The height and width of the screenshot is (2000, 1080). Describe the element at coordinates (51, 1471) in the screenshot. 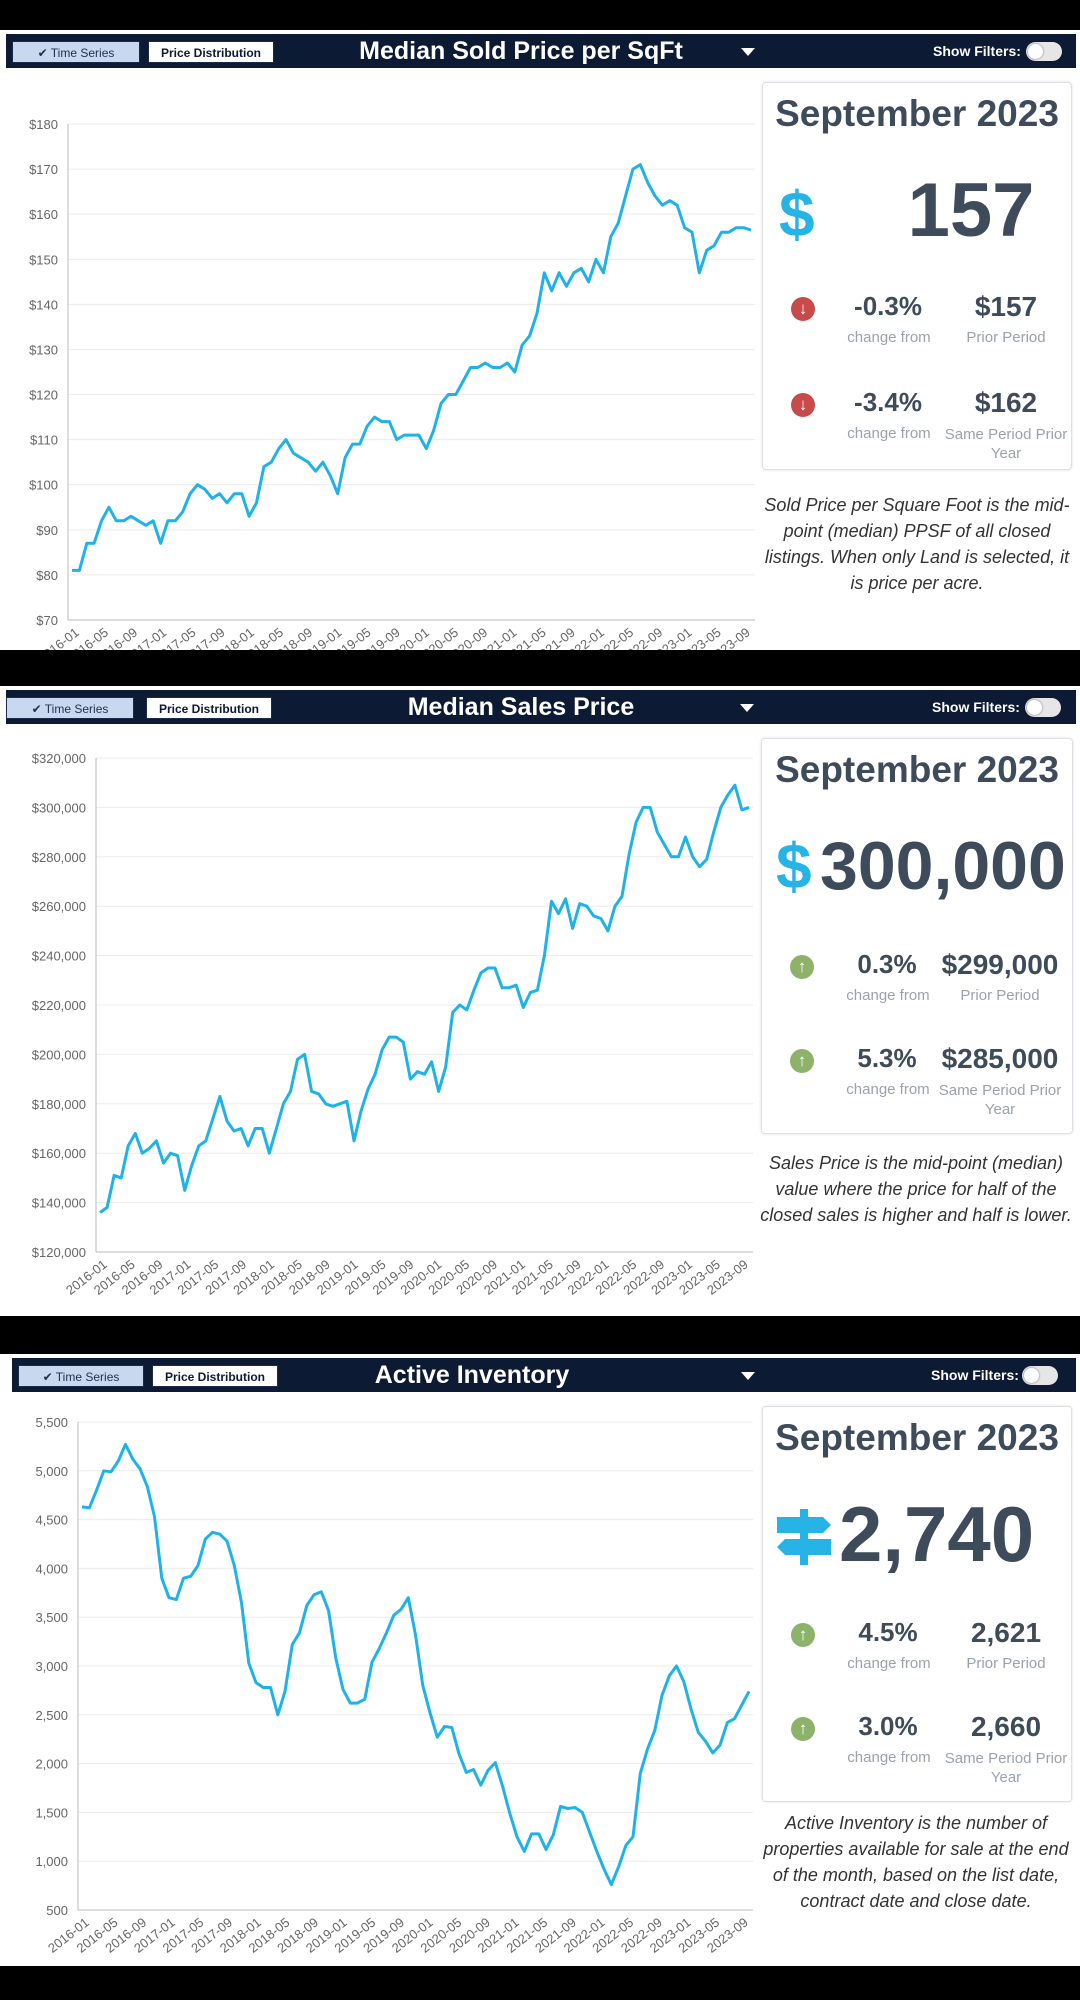

I see `y-tick-label: 5,000` at that location.